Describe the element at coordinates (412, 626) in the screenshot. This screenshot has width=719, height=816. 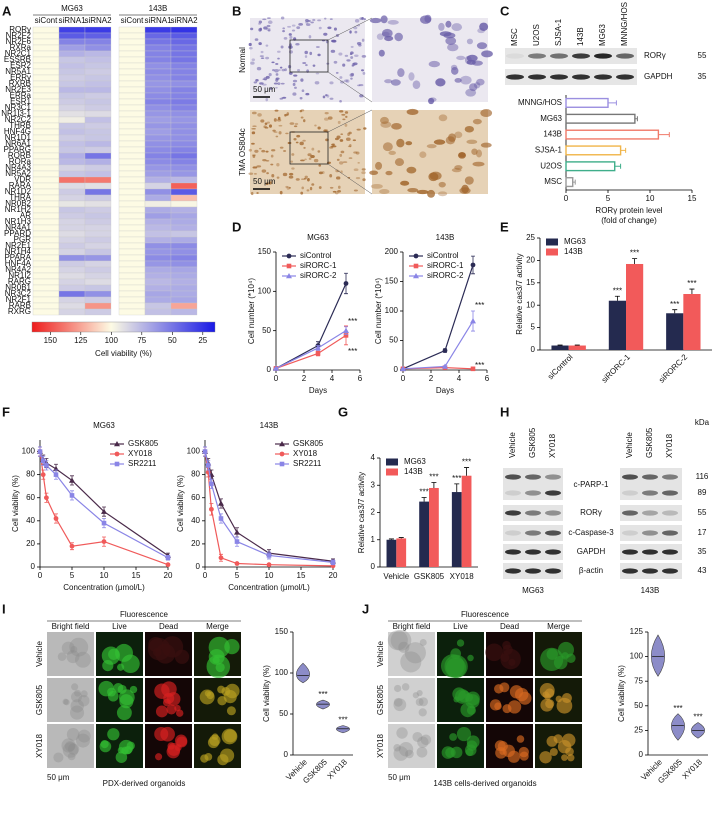
I see `column-label: Bright field` at that location.